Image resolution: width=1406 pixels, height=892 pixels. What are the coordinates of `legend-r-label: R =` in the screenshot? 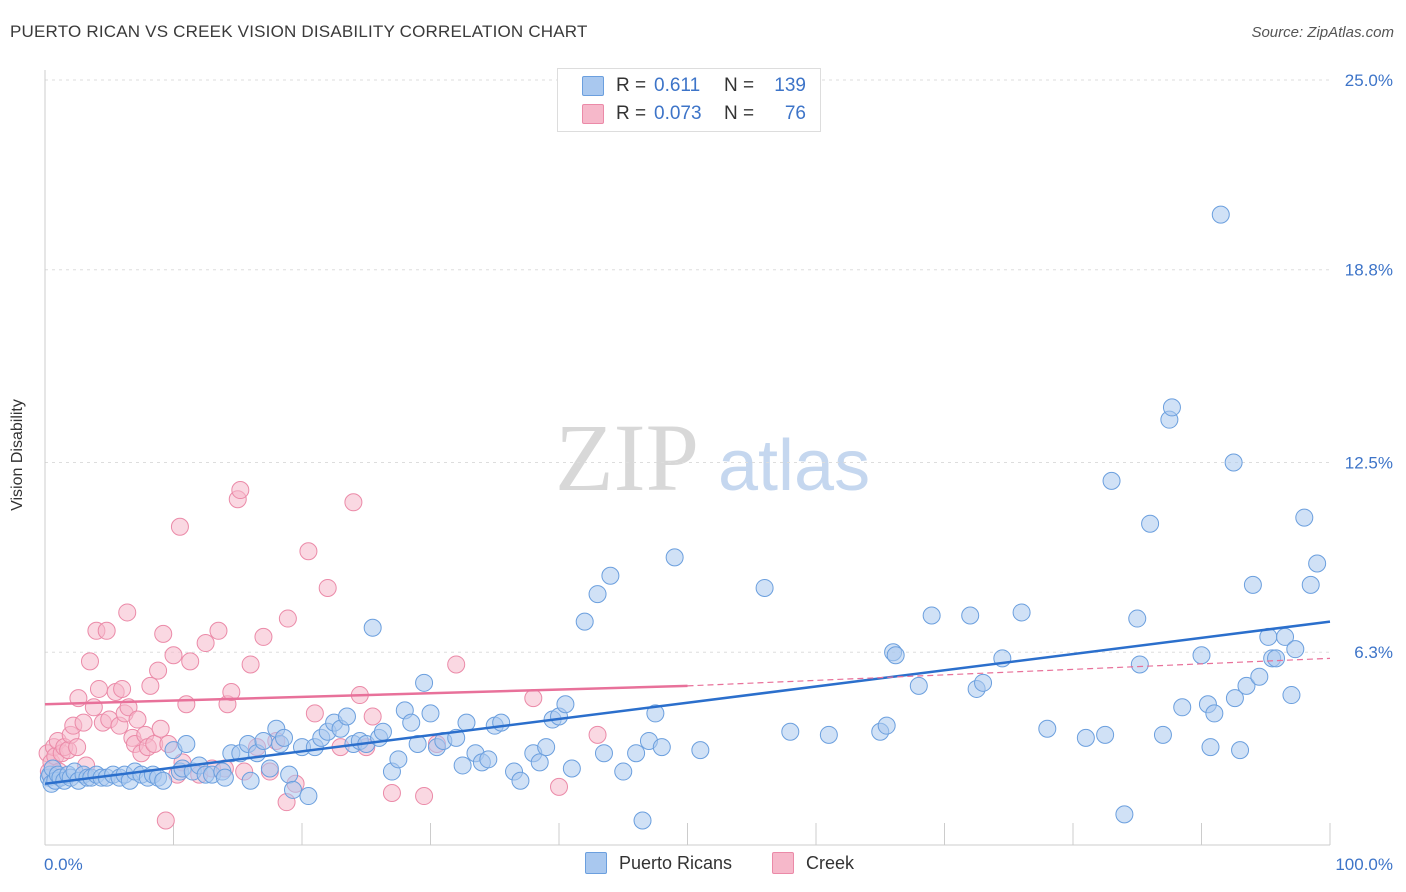 It's located at (631, 85).